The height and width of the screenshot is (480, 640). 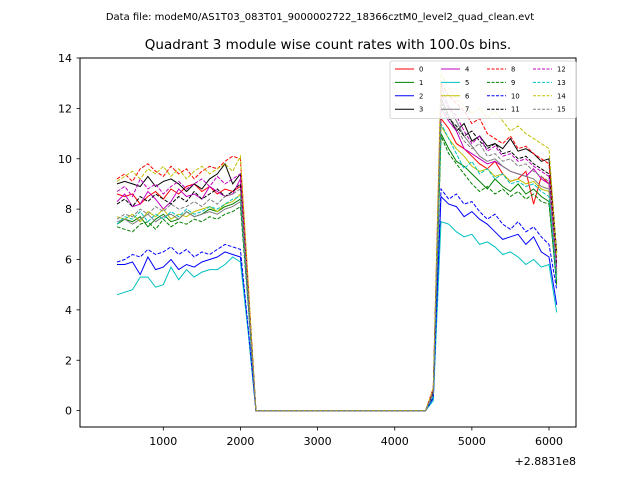 What do you see at coordinates (472, 441) in the screenshot?
I see `x-tick-label: 5000` at bounding box center [472, 441].